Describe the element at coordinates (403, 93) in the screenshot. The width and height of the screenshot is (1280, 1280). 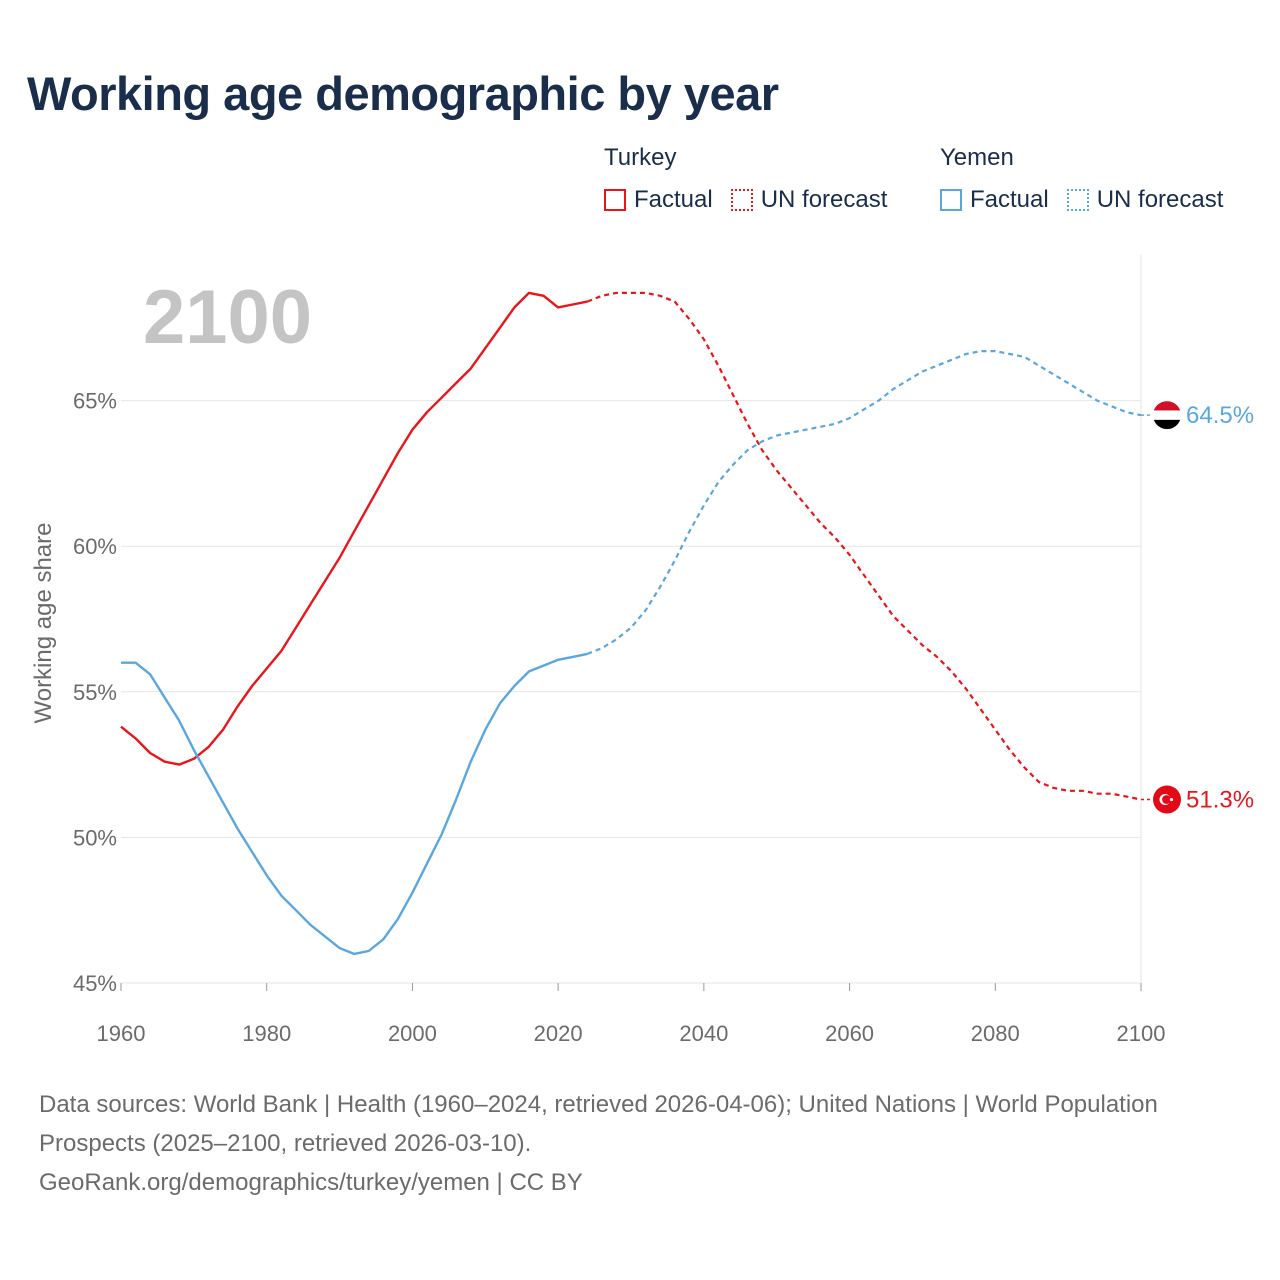
I see `chart-title: Working age demographic by year` at that location.